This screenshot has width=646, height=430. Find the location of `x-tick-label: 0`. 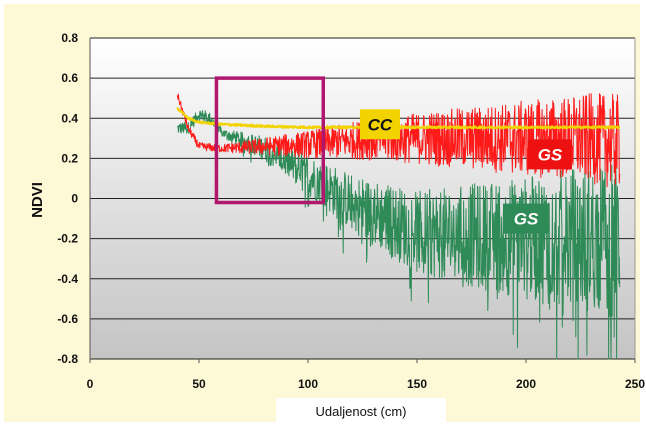

x-tick-label: 0 is located at coordinates (90, 384).